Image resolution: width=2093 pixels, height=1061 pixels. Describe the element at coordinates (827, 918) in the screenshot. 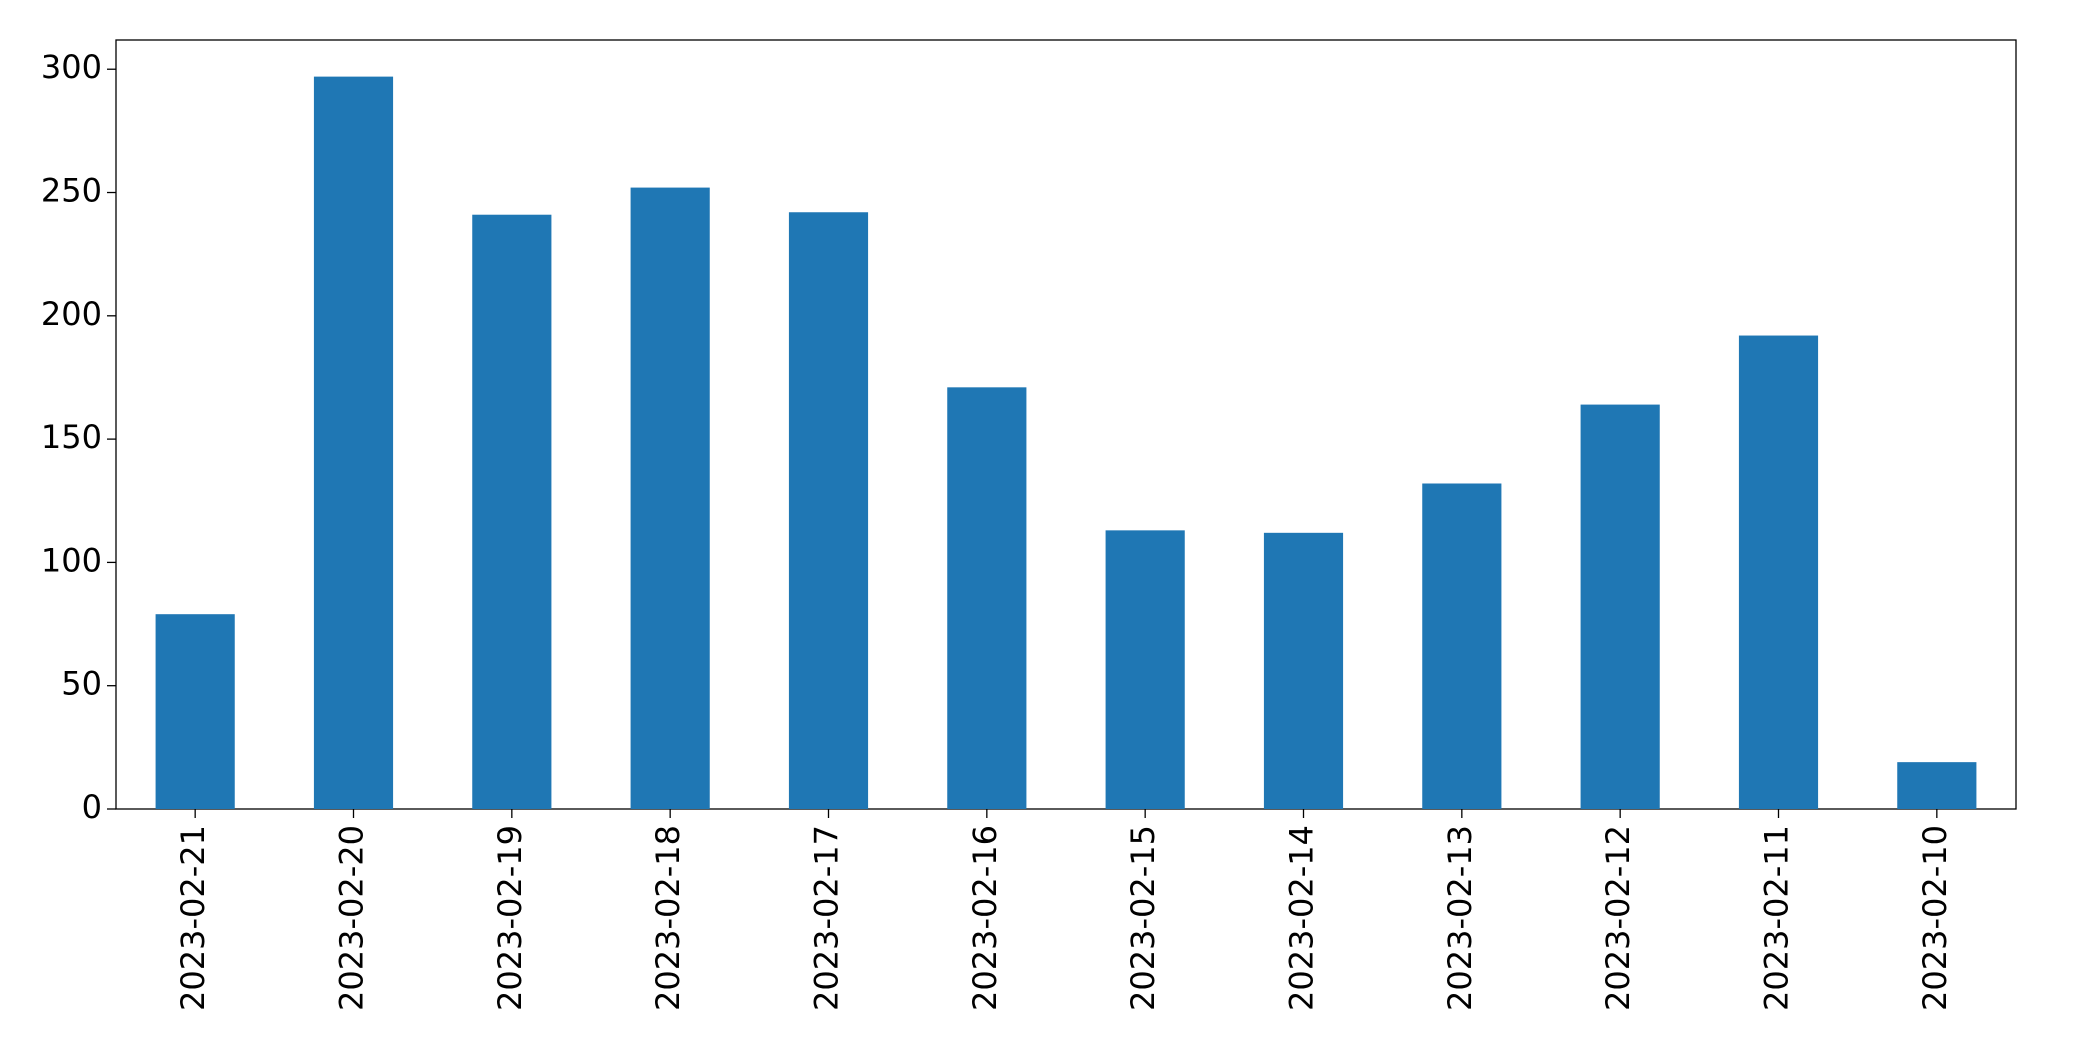

I see `x-tick-label: 2023-02-17` at that location.